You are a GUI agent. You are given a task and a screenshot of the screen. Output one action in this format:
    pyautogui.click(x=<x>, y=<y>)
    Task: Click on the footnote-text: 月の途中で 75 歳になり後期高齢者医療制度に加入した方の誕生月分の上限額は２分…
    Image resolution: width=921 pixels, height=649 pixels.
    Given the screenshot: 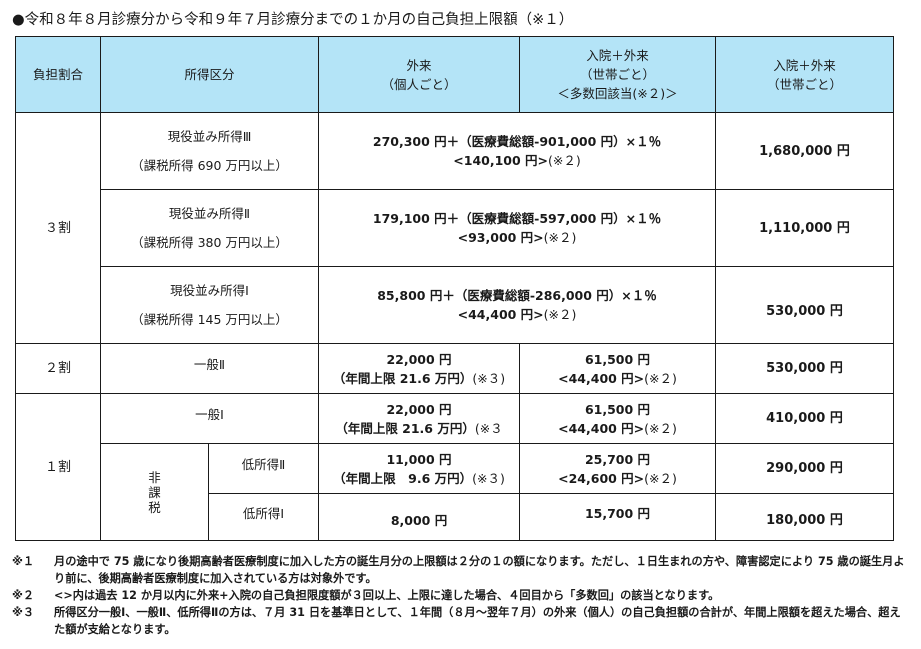 What is the action you would take?
    pyautogui.click(x=479, y=570)
    